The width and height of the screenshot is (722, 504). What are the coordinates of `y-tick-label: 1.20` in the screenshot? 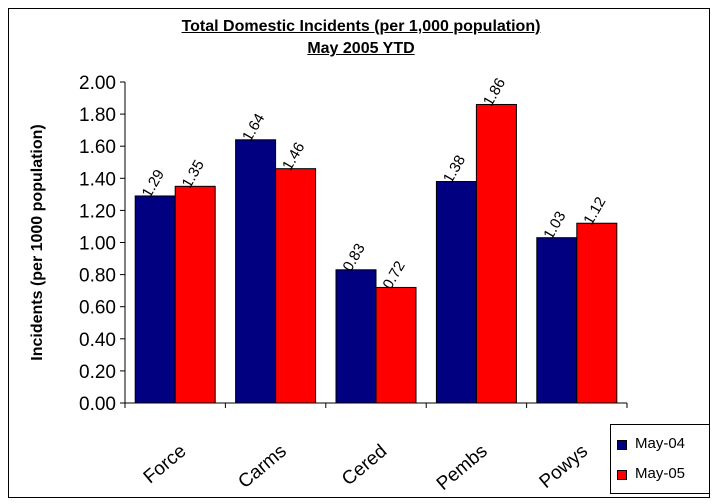 It's located at (97, 211).